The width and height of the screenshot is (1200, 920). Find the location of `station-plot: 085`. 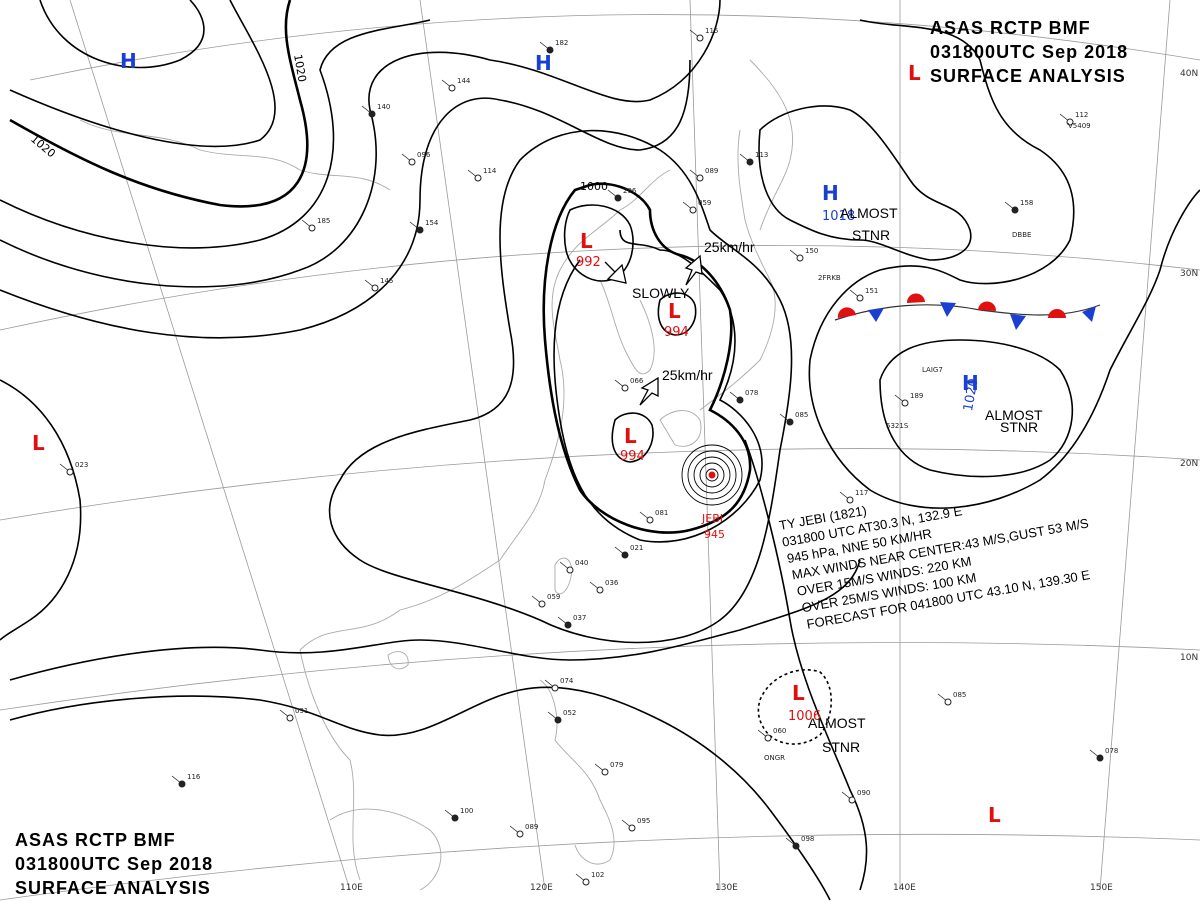

station-plot: 085 is located at coordinates (793, 418).